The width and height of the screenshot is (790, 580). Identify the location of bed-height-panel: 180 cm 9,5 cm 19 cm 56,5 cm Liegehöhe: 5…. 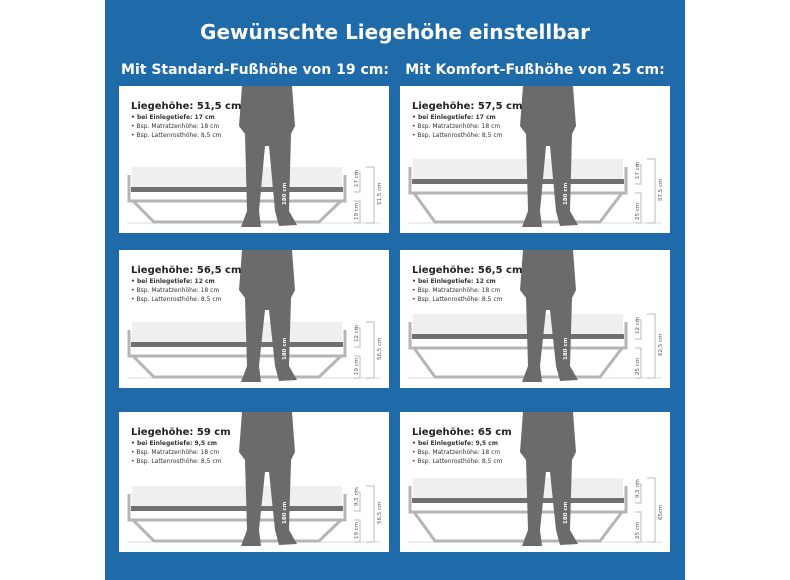
(254, 482).